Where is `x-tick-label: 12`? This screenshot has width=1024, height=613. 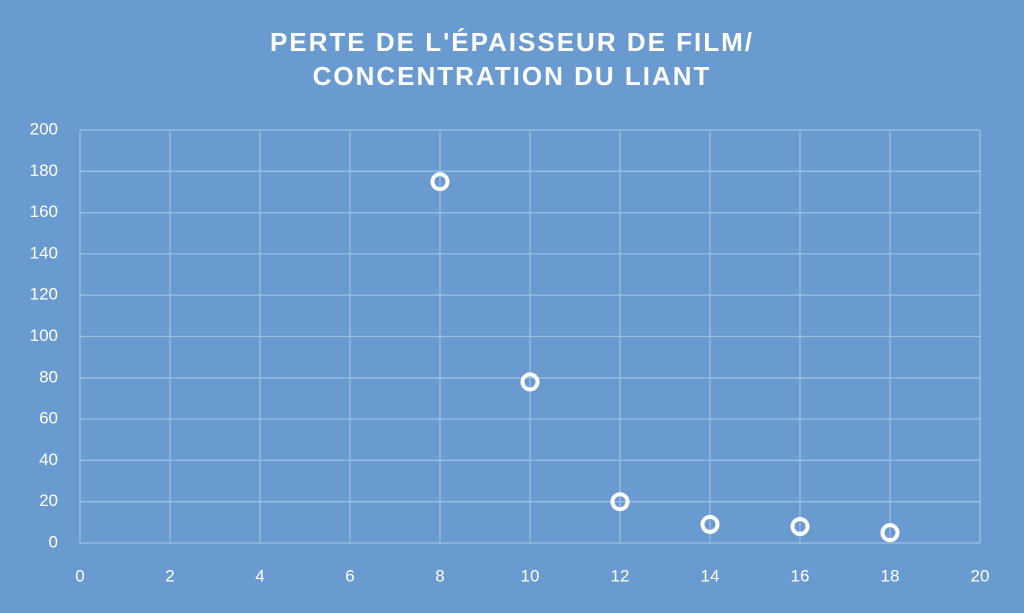
x-tick-label: 12 is located at coordinates (620, 575).